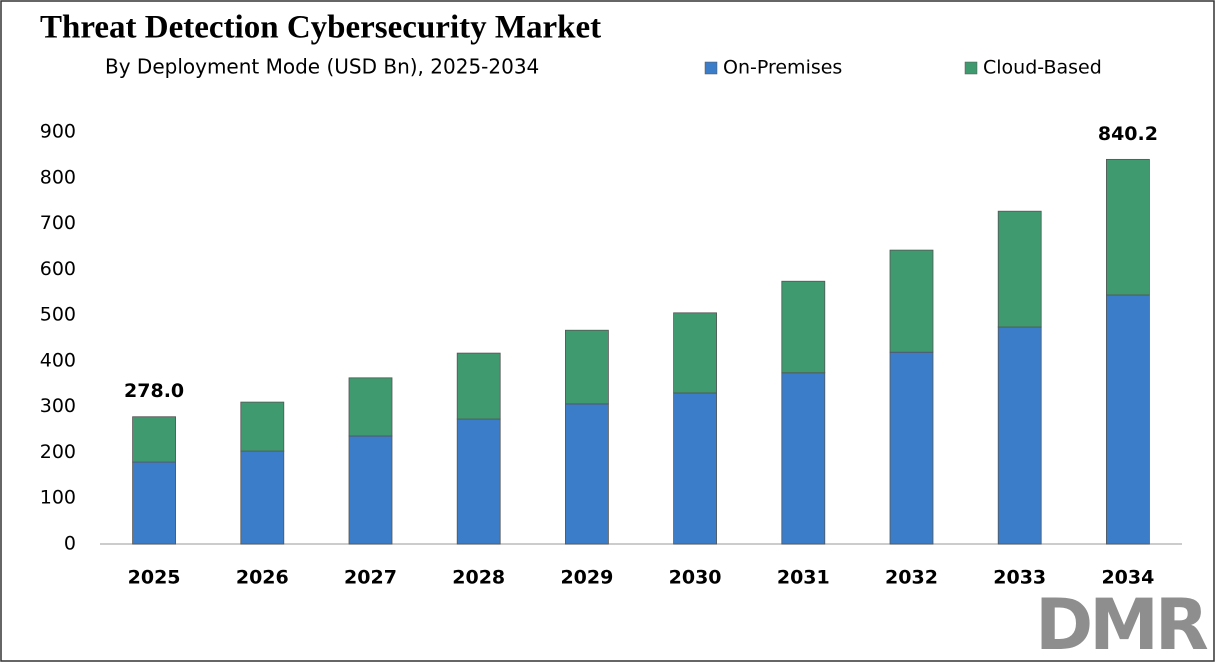  What do you see at coordinates (154, 578) in the screenshot?
I see `x-tick-label: 2025` at bounding box center [154, 578].